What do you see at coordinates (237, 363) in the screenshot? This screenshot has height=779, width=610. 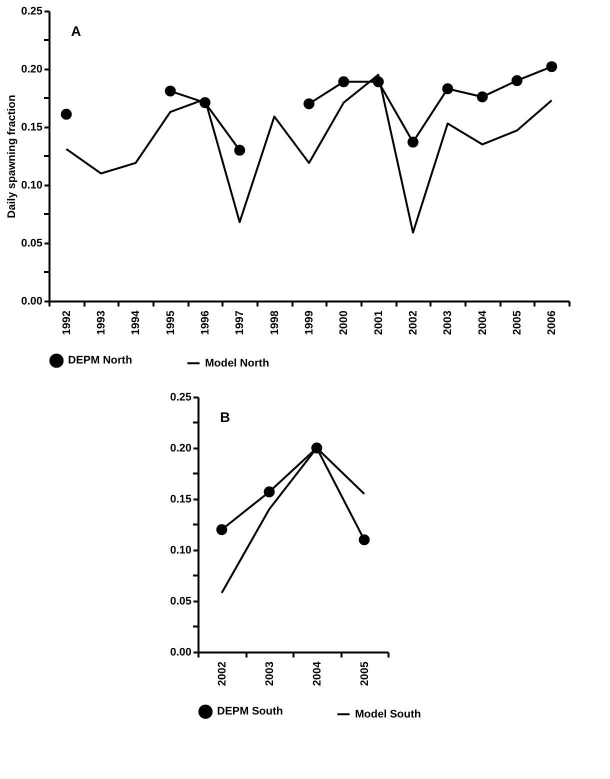 I see `legend-label: Model North` at bounding box center [237, 363].